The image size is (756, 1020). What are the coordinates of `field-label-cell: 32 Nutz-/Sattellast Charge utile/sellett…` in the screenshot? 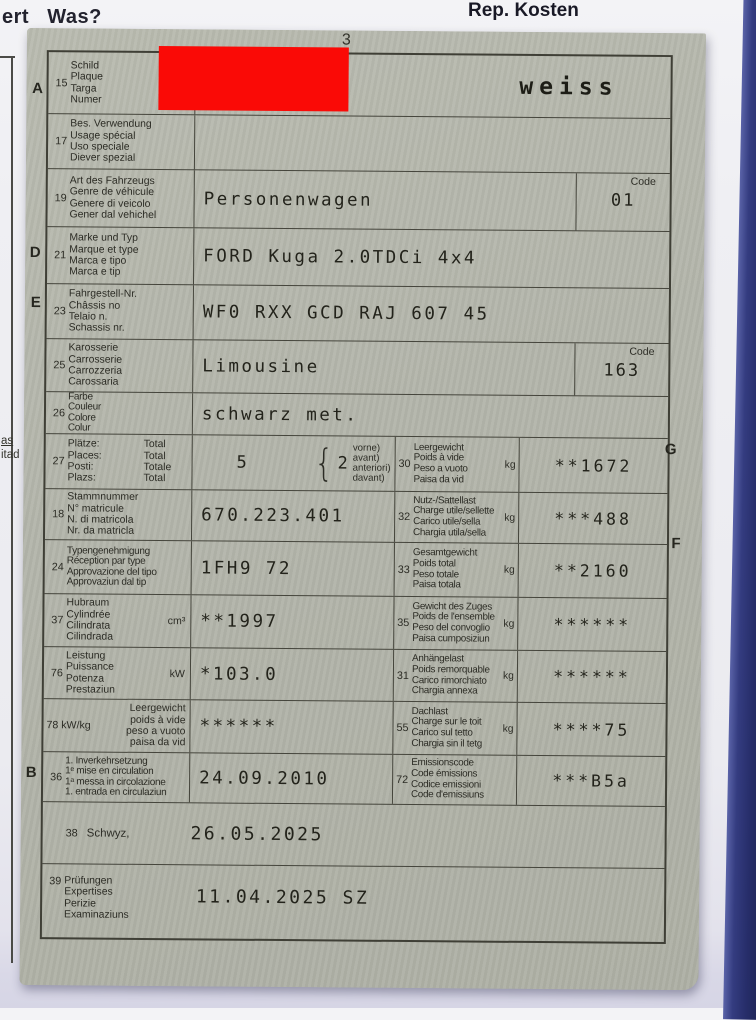 It's located at (457, 517).